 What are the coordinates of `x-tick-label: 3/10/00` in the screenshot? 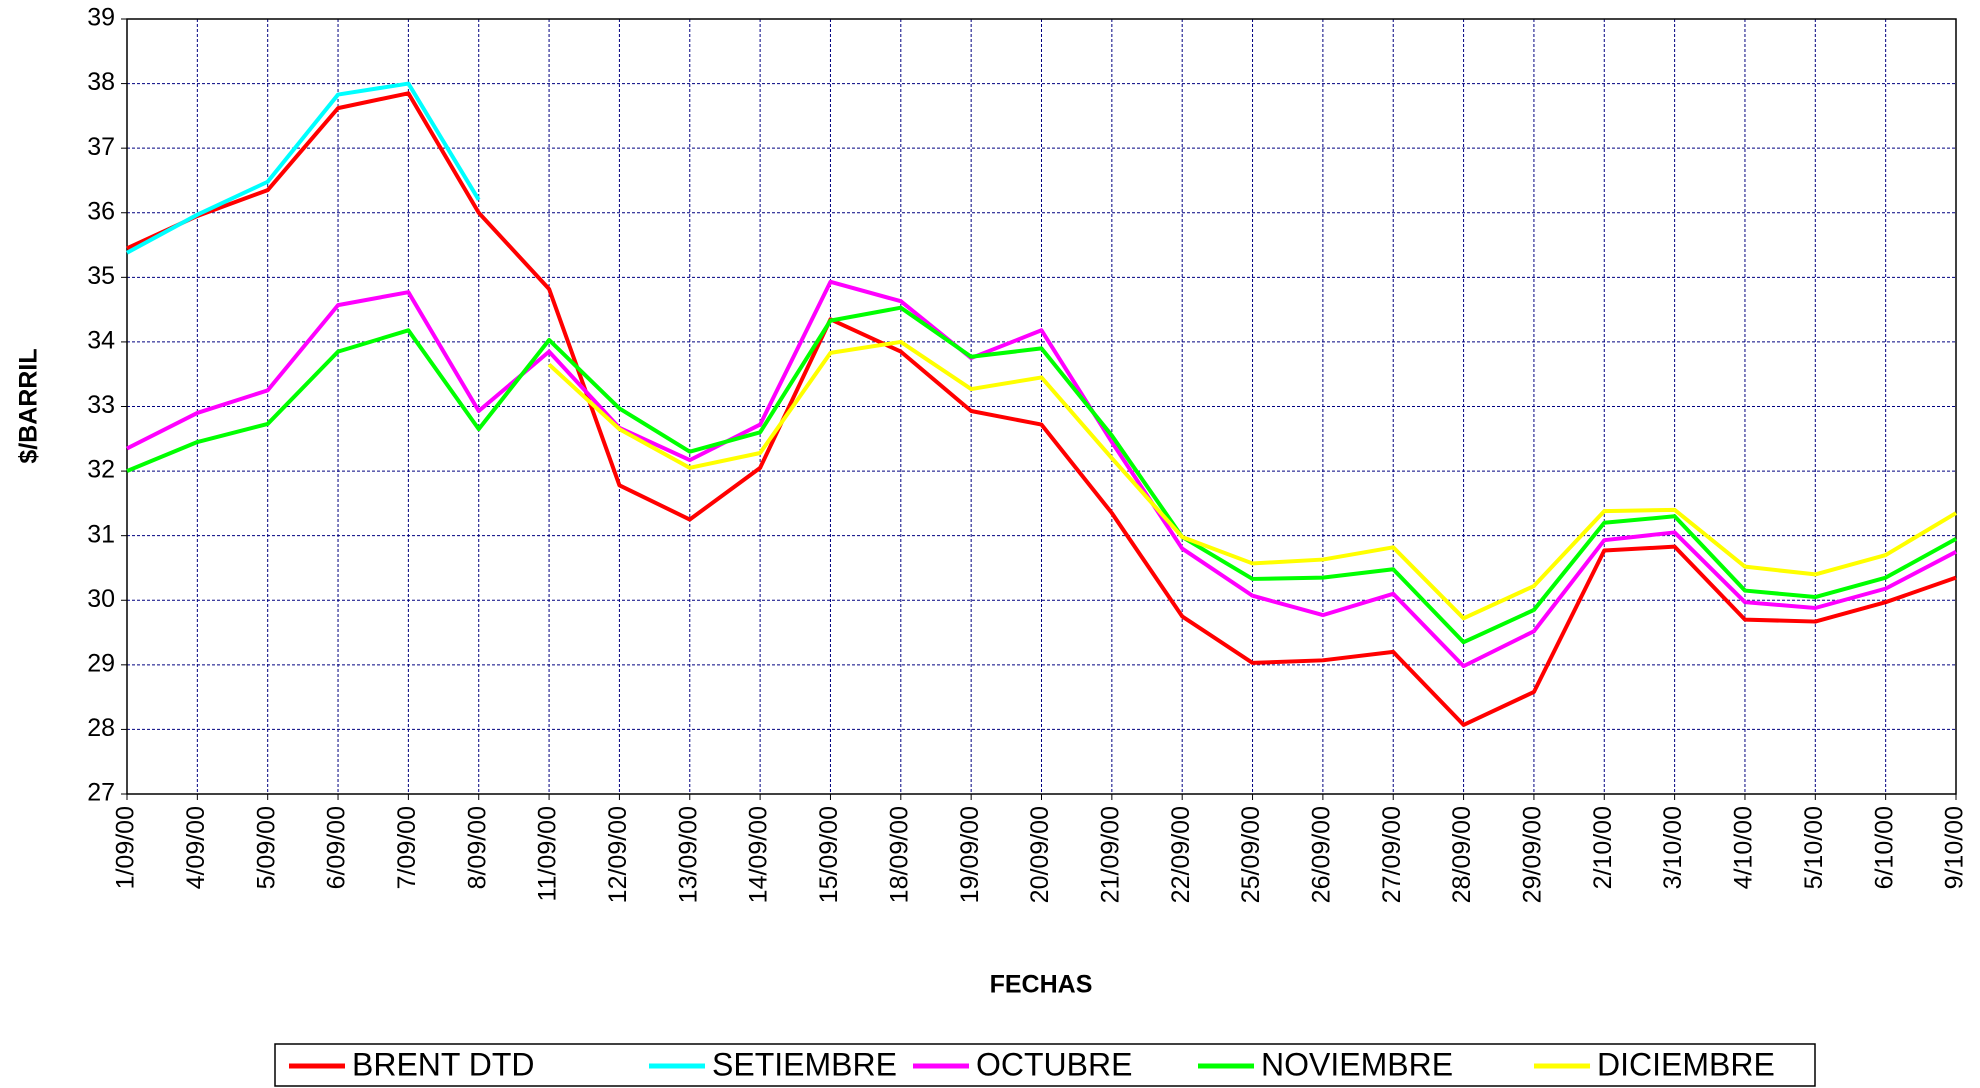 It's located at (1673, 847).